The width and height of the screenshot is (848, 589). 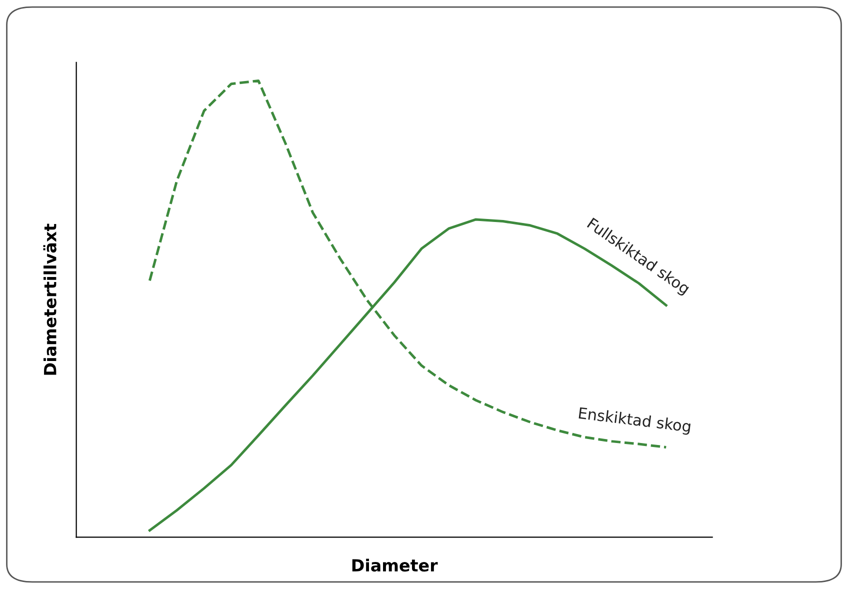 I want to click on x-axis-title: Diameter, so click(x=395, y=565).